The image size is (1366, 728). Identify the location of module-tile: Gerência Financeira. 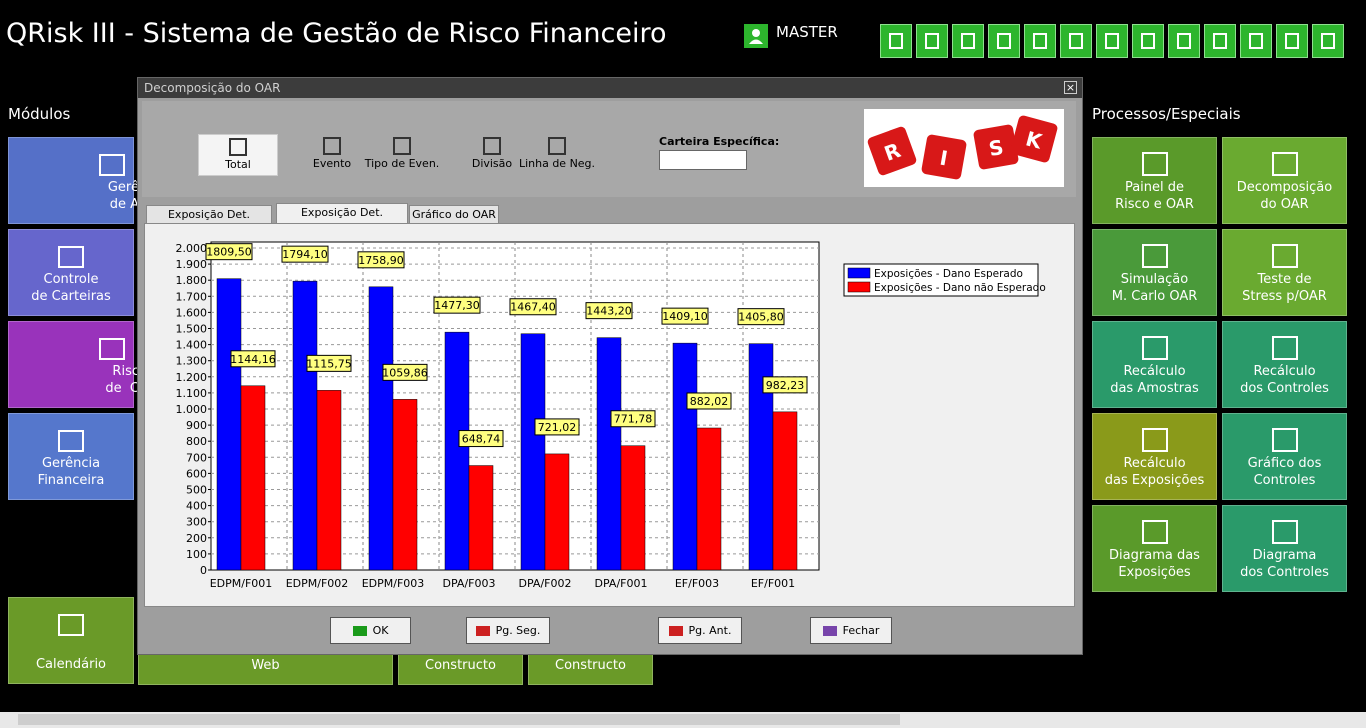
(71, 456).